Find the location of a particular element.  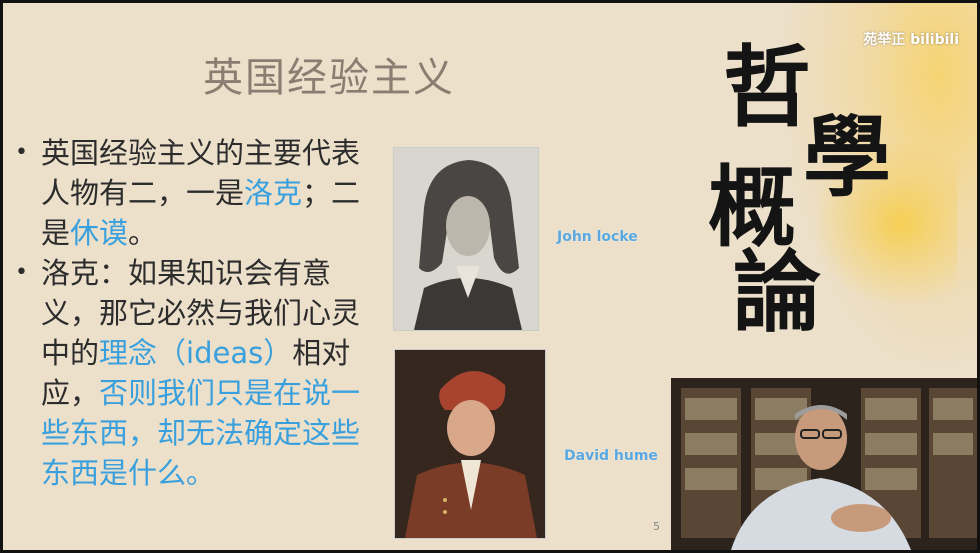

bilibili-watermark: 苑举正 bilibili is located at coordinates (911, 39).